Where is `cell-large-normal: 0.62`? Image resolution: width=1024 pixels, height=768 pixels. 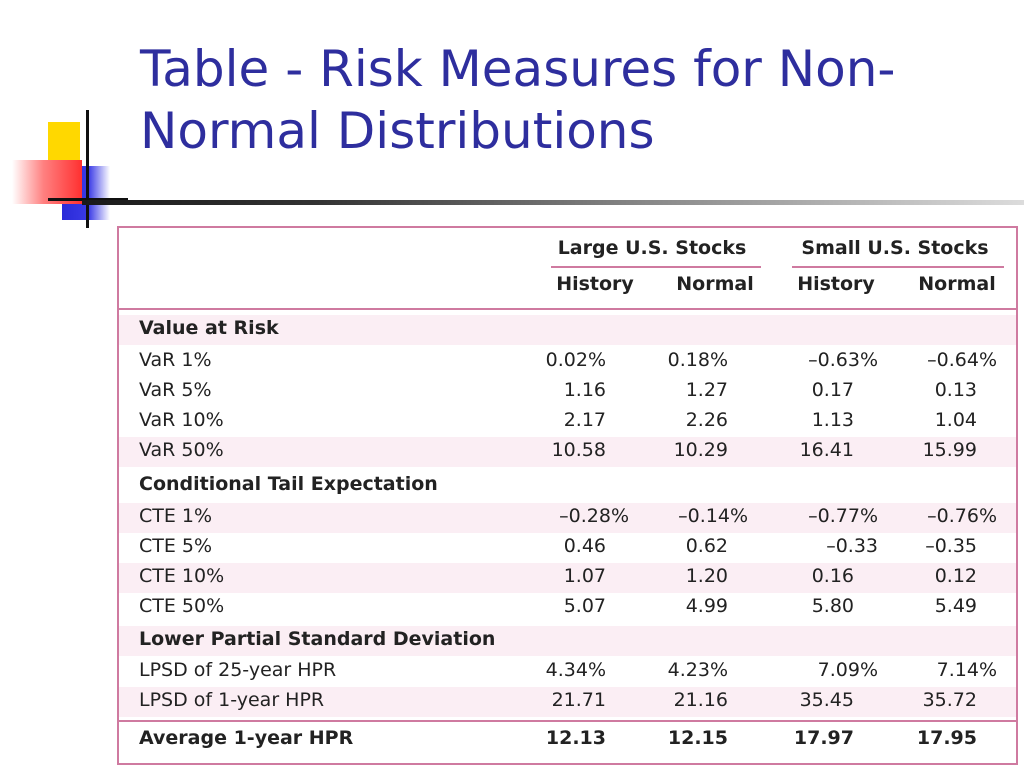
cell-large-normal: 0.62 is located at coordinates (706, 546).